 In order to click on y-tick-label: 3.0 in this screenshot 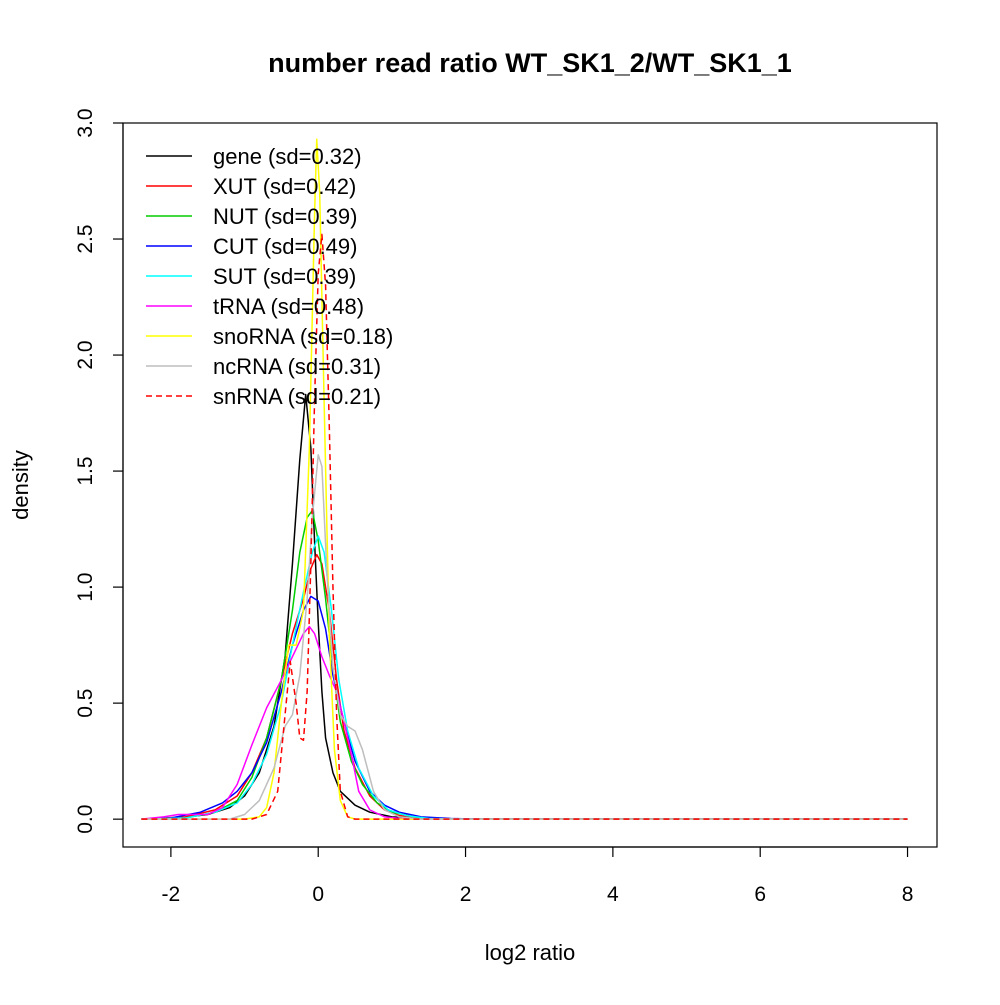, I will do `click(85, 122)`.